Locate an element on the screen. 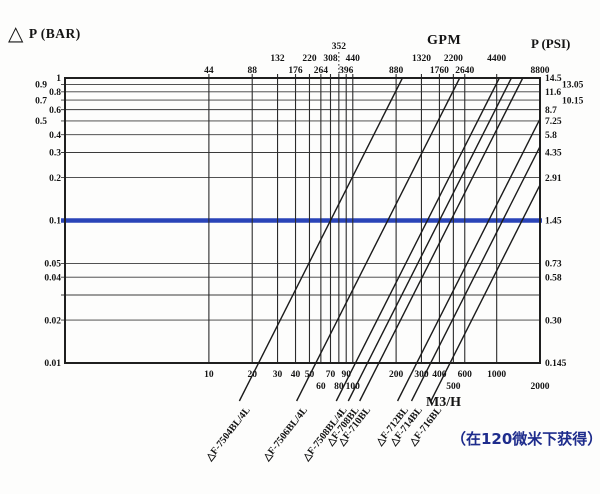  right-axis-tick: 1.45 is located at coordinates (553, 222).